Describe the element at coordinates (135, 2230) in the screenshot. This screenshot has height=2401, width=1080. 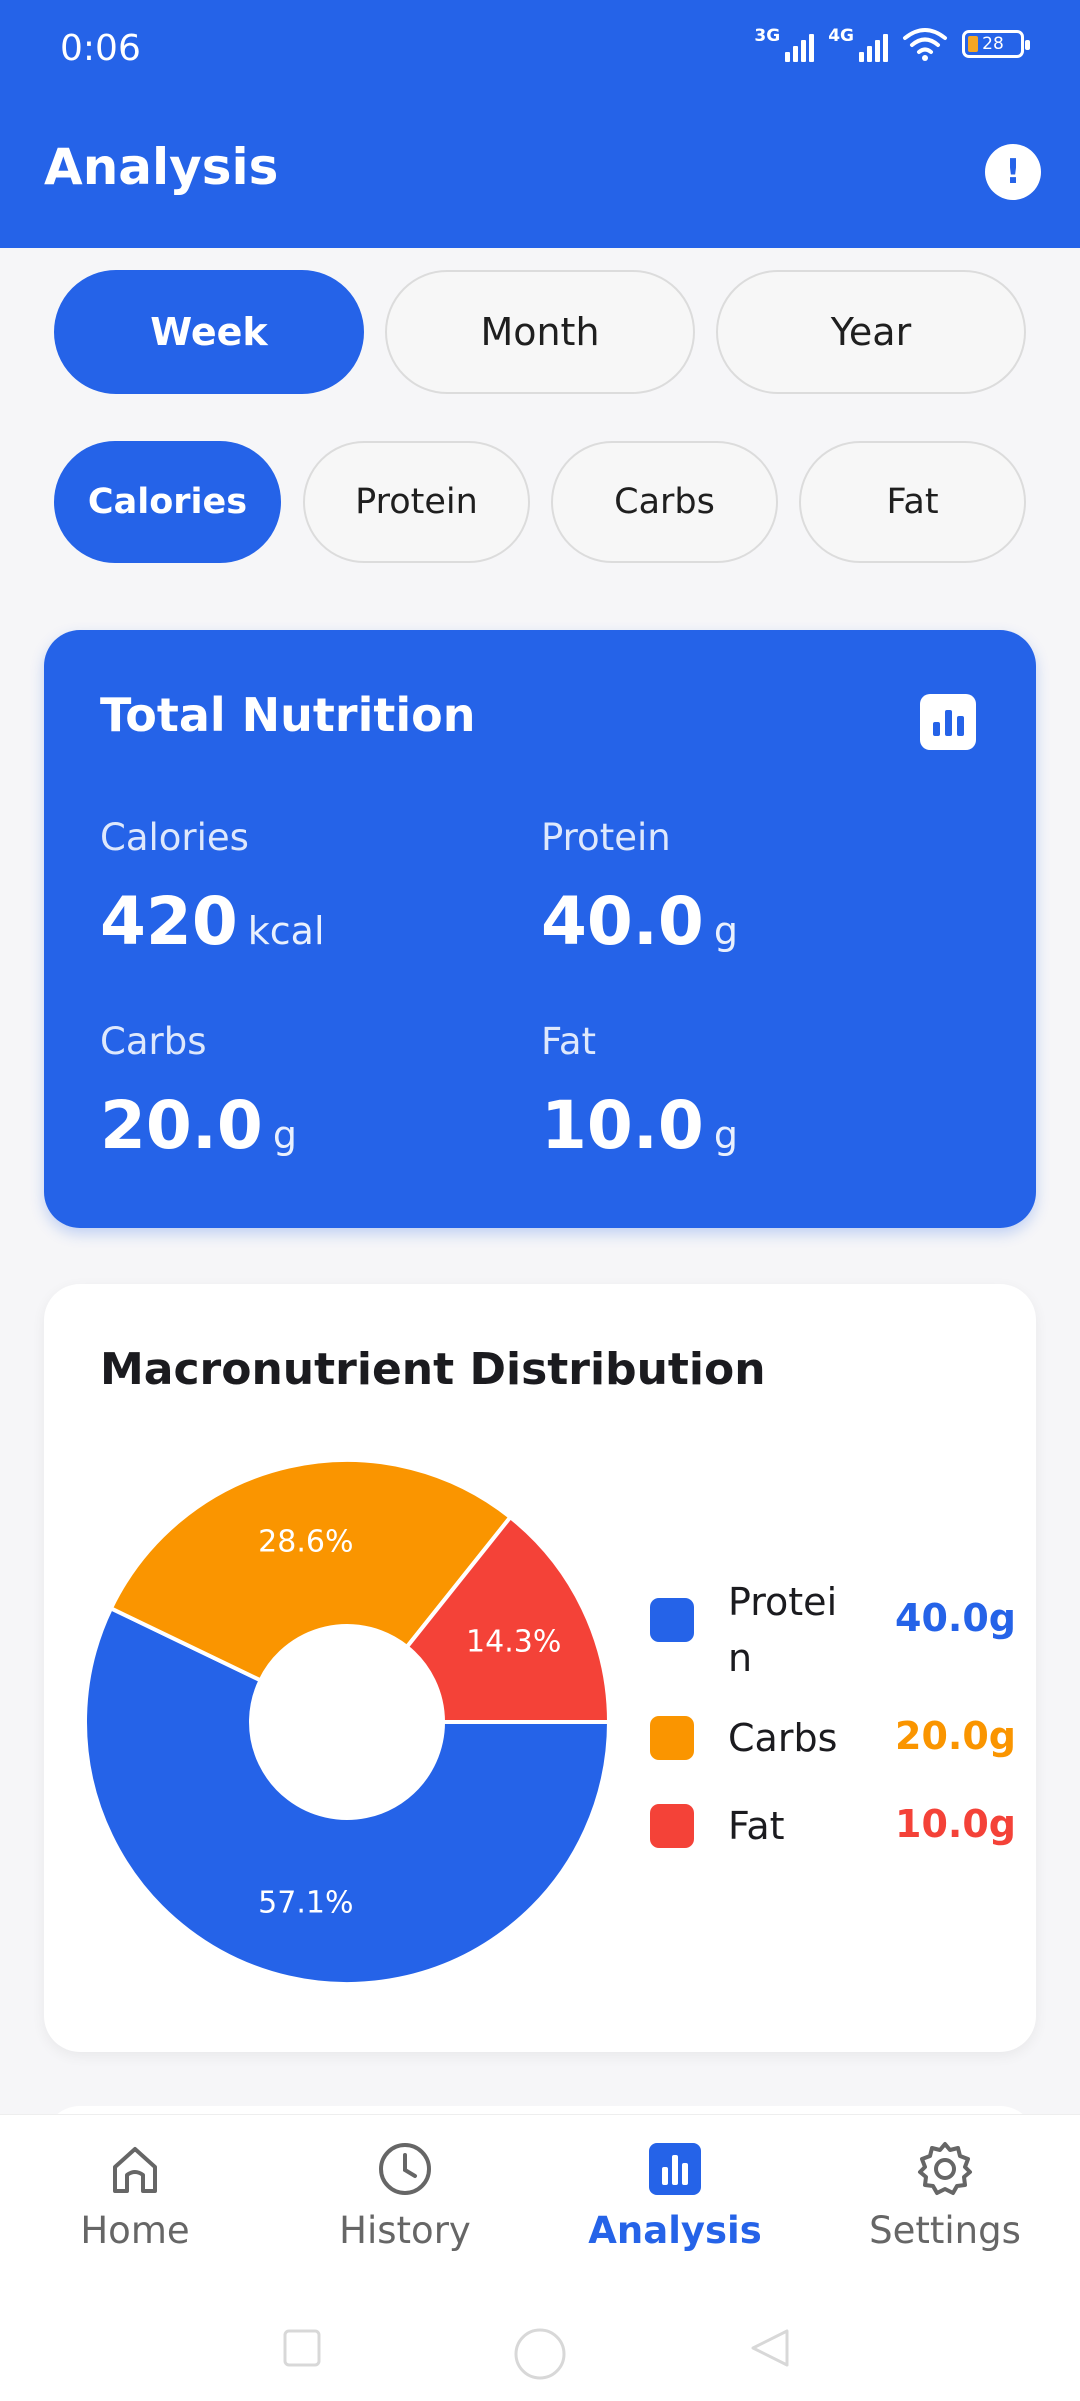
I see `nav-label: Home` at that location.